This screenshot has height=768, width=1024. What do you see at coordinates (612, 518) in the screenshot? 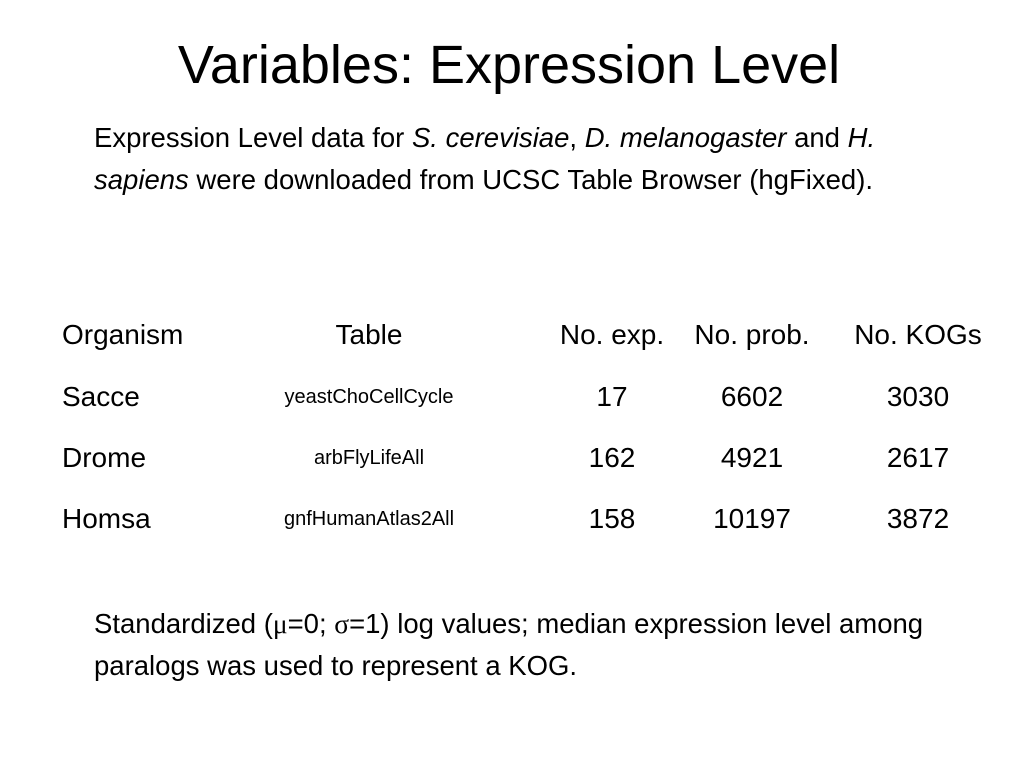
I see `table-cell: 158` at bounding box center [612, 518].